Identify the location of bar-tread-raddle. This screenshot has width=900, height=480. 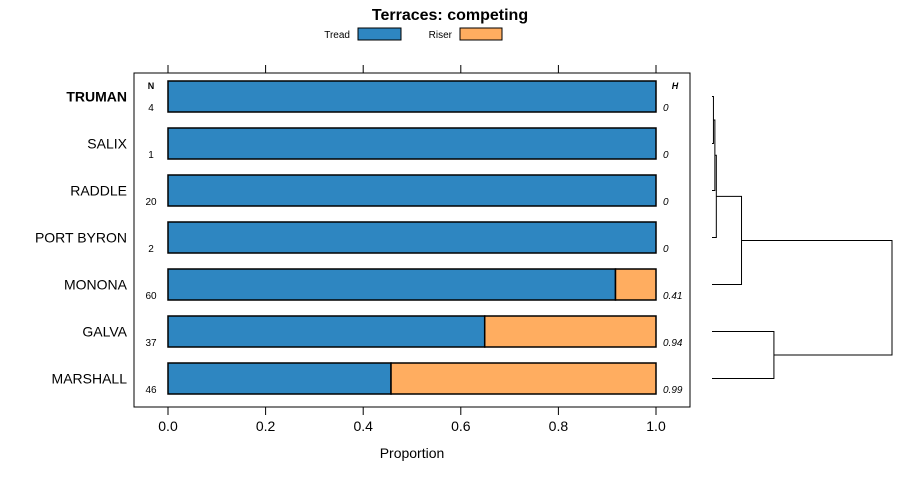
(412, 190).